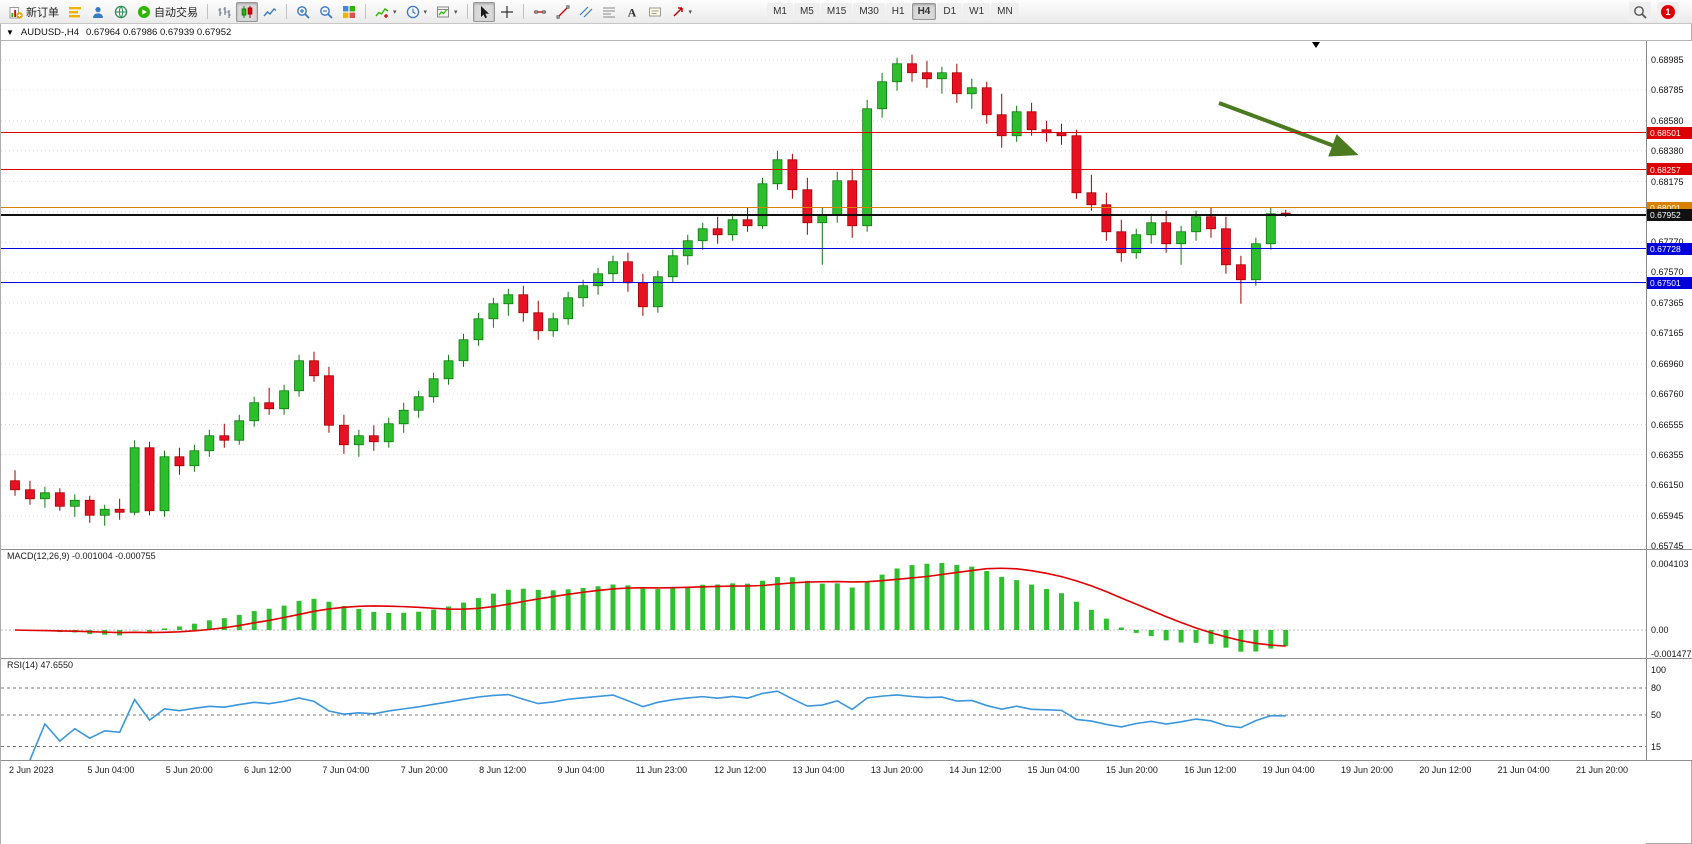  I want to click on zoom-out-icon, so click(326, 12).